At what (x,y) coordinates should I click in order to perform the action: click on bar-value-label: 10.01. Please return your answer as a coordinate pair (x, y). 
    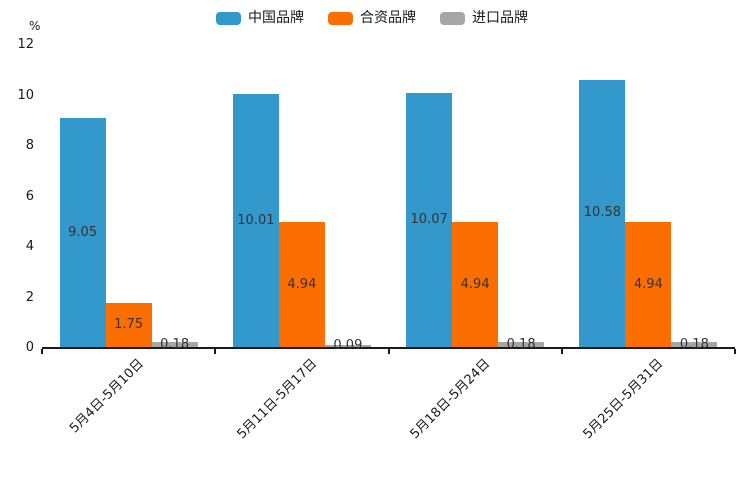
    Looking at the image, I should click on (256, 220).